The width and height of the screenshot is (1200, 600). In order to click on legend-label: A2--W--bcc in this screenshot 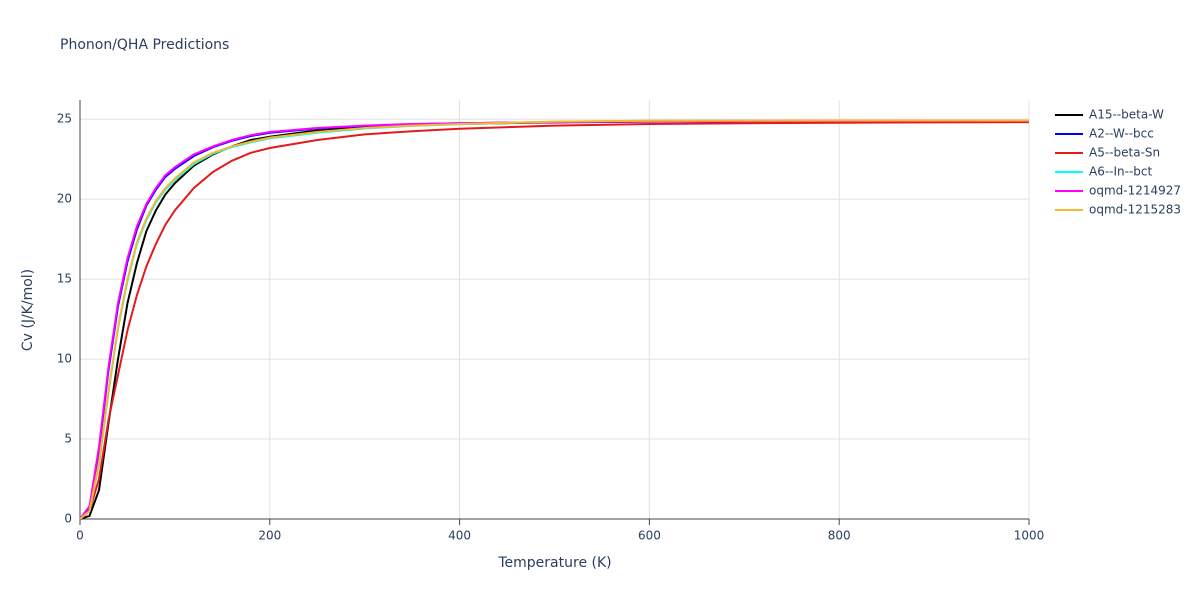, I will do `click(1121, 134)`.